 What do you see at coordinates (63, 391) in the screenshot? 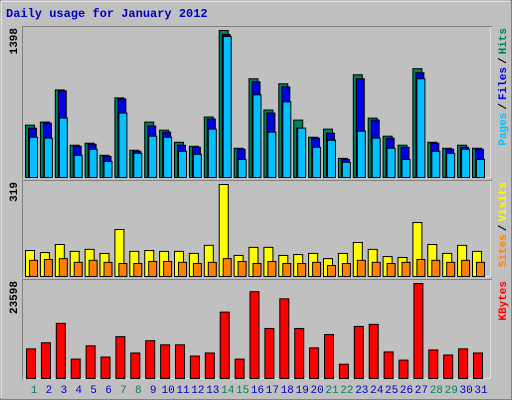
I see `x-tick-label: 3` at bounding box center [63, 391].